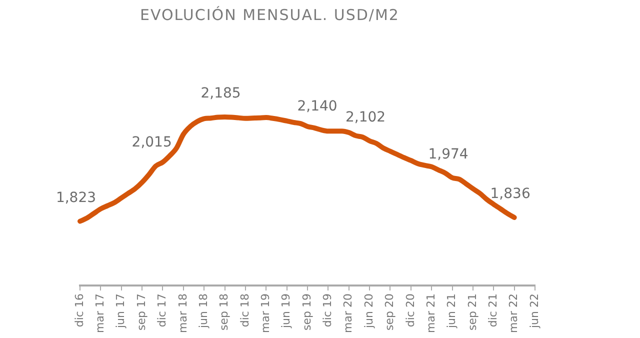 The height and width of the screenshot is (338, 640). Describe the element at coordinates (270, 15) in the screenshot. I see `chart-title: EVOLUCIÓN MENSUAL. USD/M2` at that location.